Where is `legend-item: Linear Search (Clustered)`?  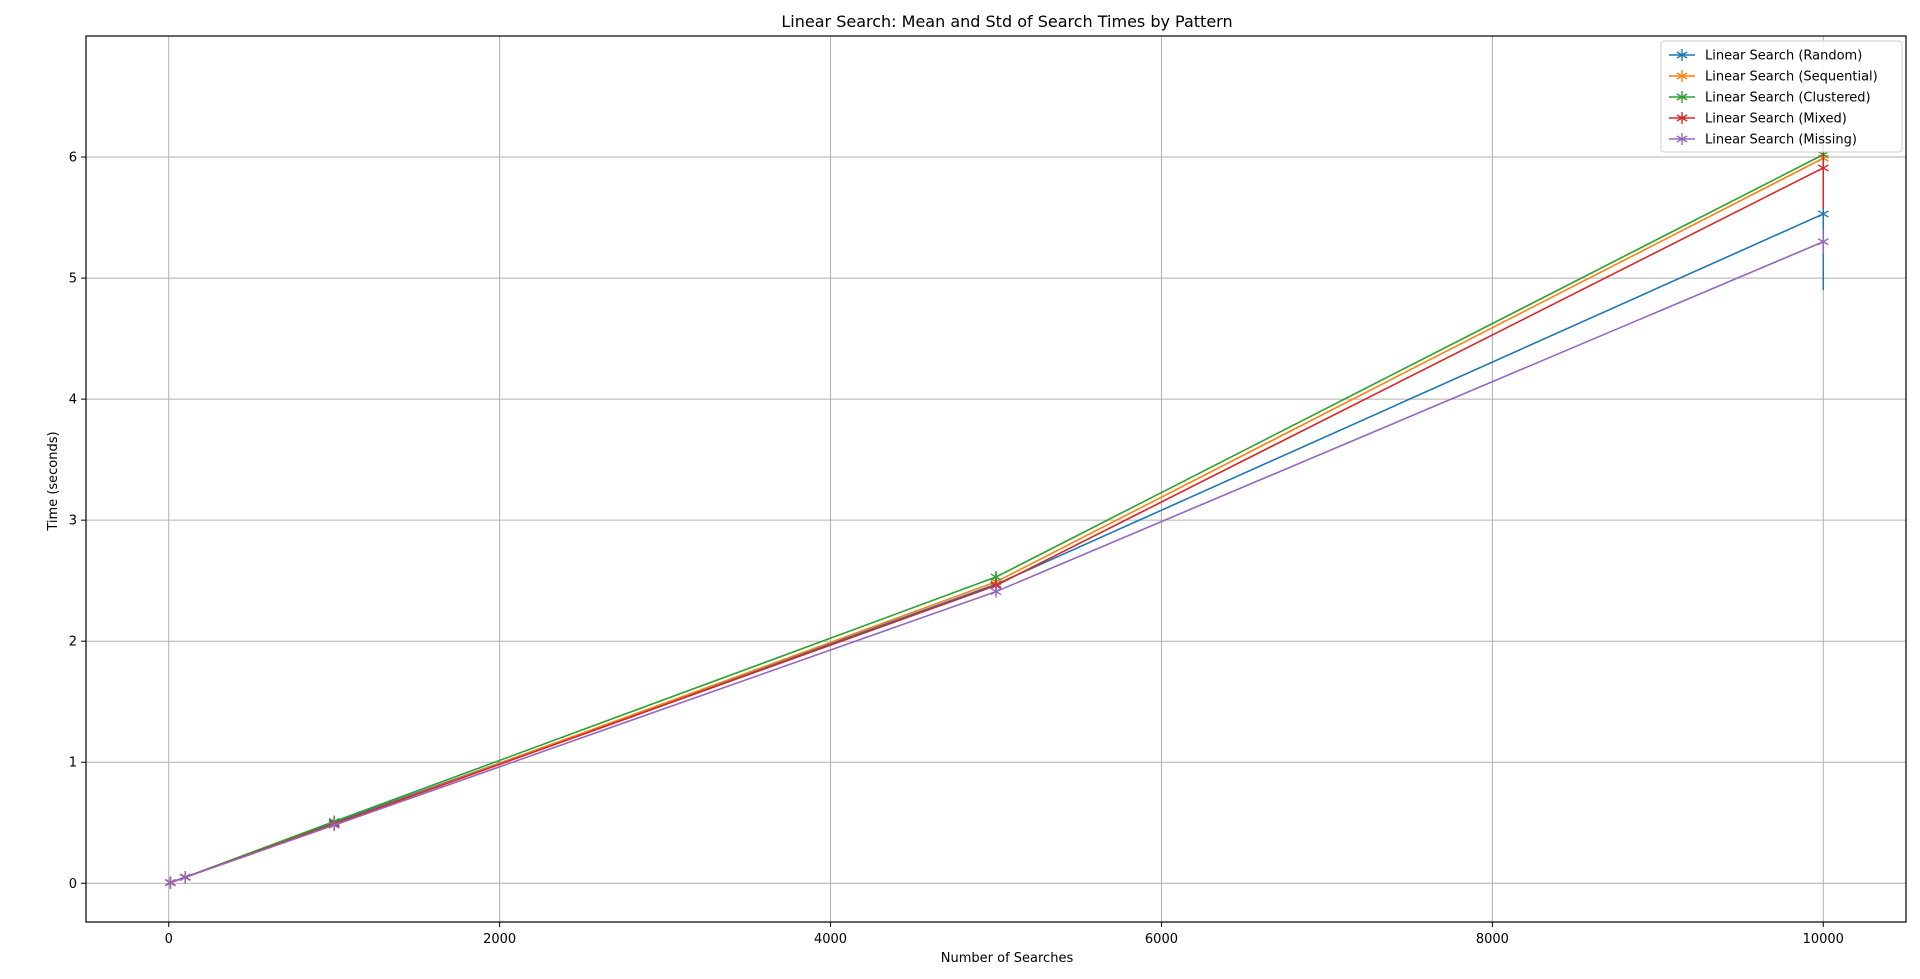
legend-item: Linear Search (Clustered) is located at coordinates (1770, 98).